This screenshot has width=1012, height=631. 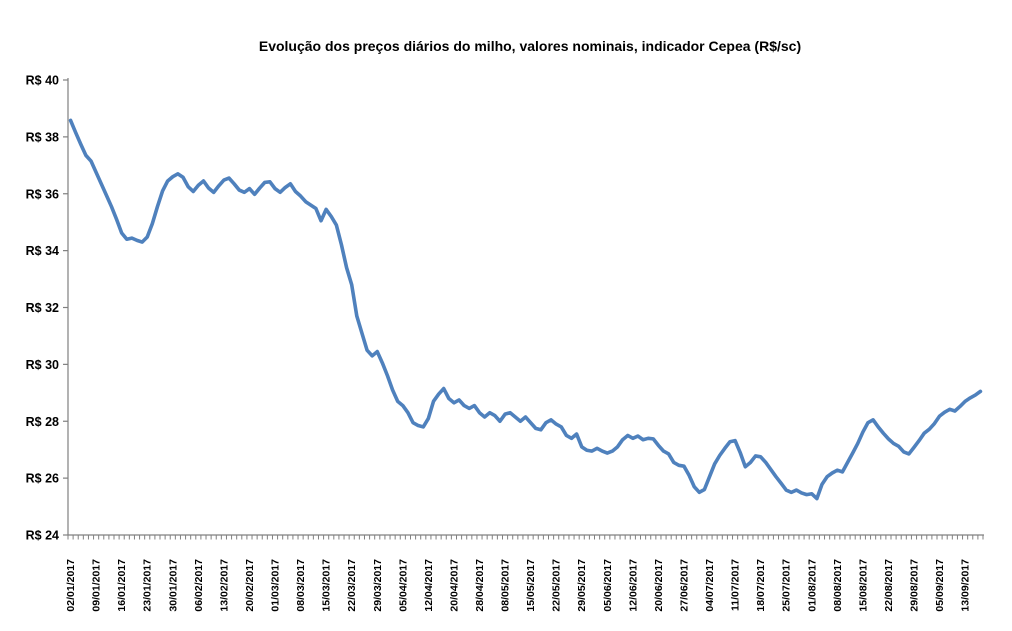 I want to click on y-tick-label: R$ 30, so click(x=42, y=365).